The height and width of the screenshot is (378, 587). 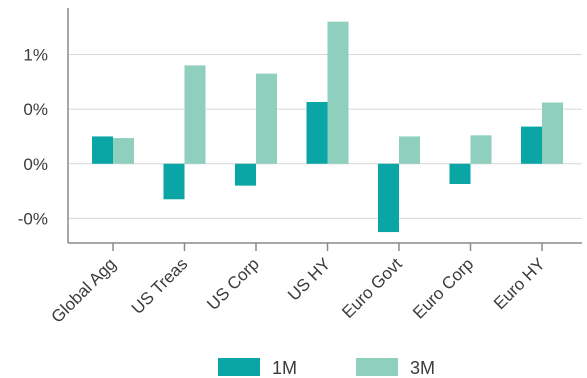 I want to click on y-tick-label-3: -0%, so click(x=33, y=218).